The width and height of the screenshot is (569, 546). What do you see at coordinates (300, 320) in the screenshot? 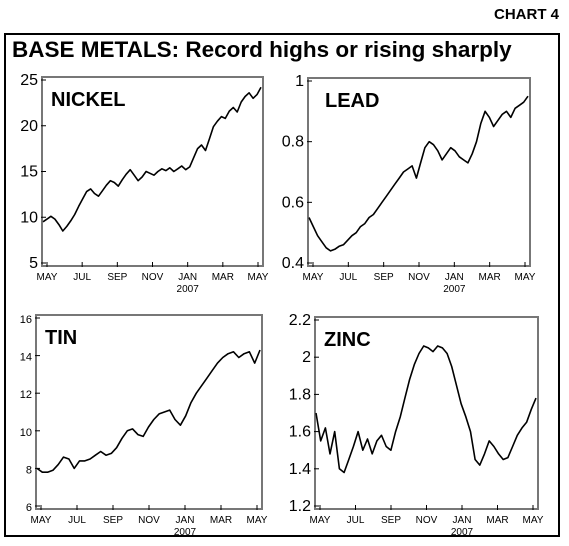
I see `zinc-y-tick-label: 2.2` at bounding box center [300, 320].